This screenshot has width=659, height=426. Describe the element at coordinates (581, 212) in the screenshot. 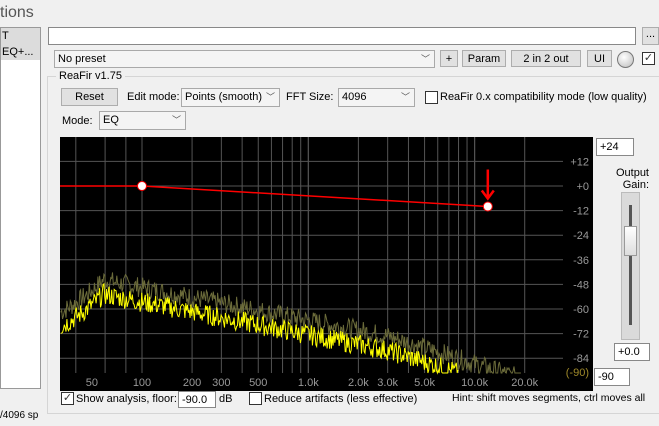

I see `db-tick-label: -12` at that location.